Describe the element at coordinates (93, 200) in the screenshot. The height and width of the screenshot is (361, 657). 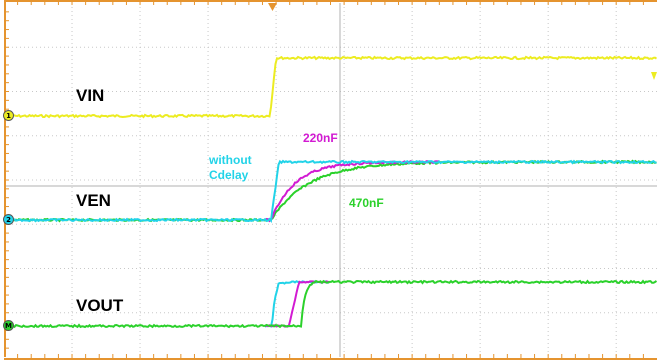
I see `ven-label: VEN` at that location.